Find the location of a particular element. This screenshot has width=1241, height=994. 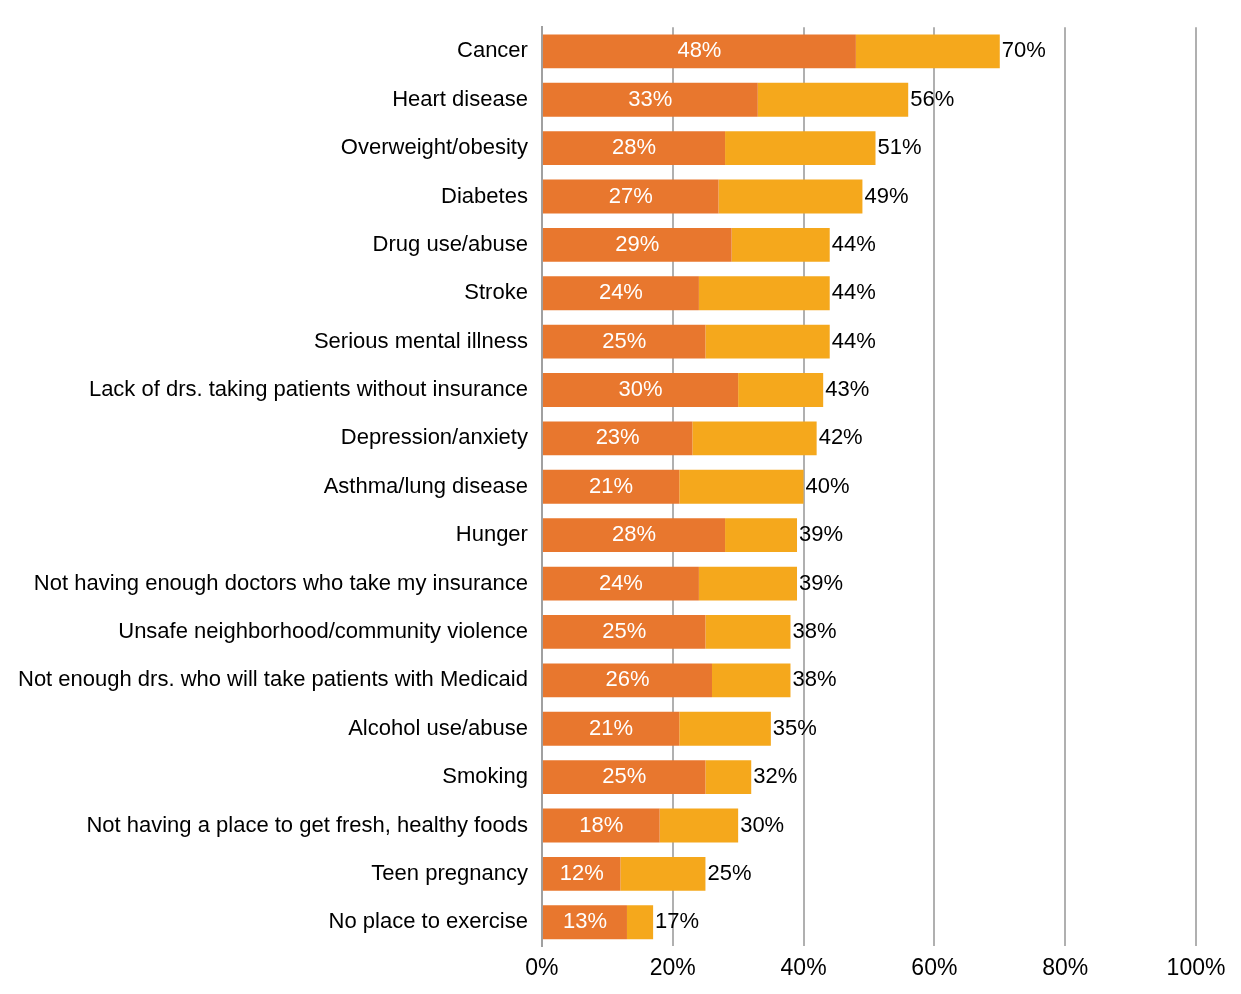

total-label: 35% is located at coordinates (794, 727).